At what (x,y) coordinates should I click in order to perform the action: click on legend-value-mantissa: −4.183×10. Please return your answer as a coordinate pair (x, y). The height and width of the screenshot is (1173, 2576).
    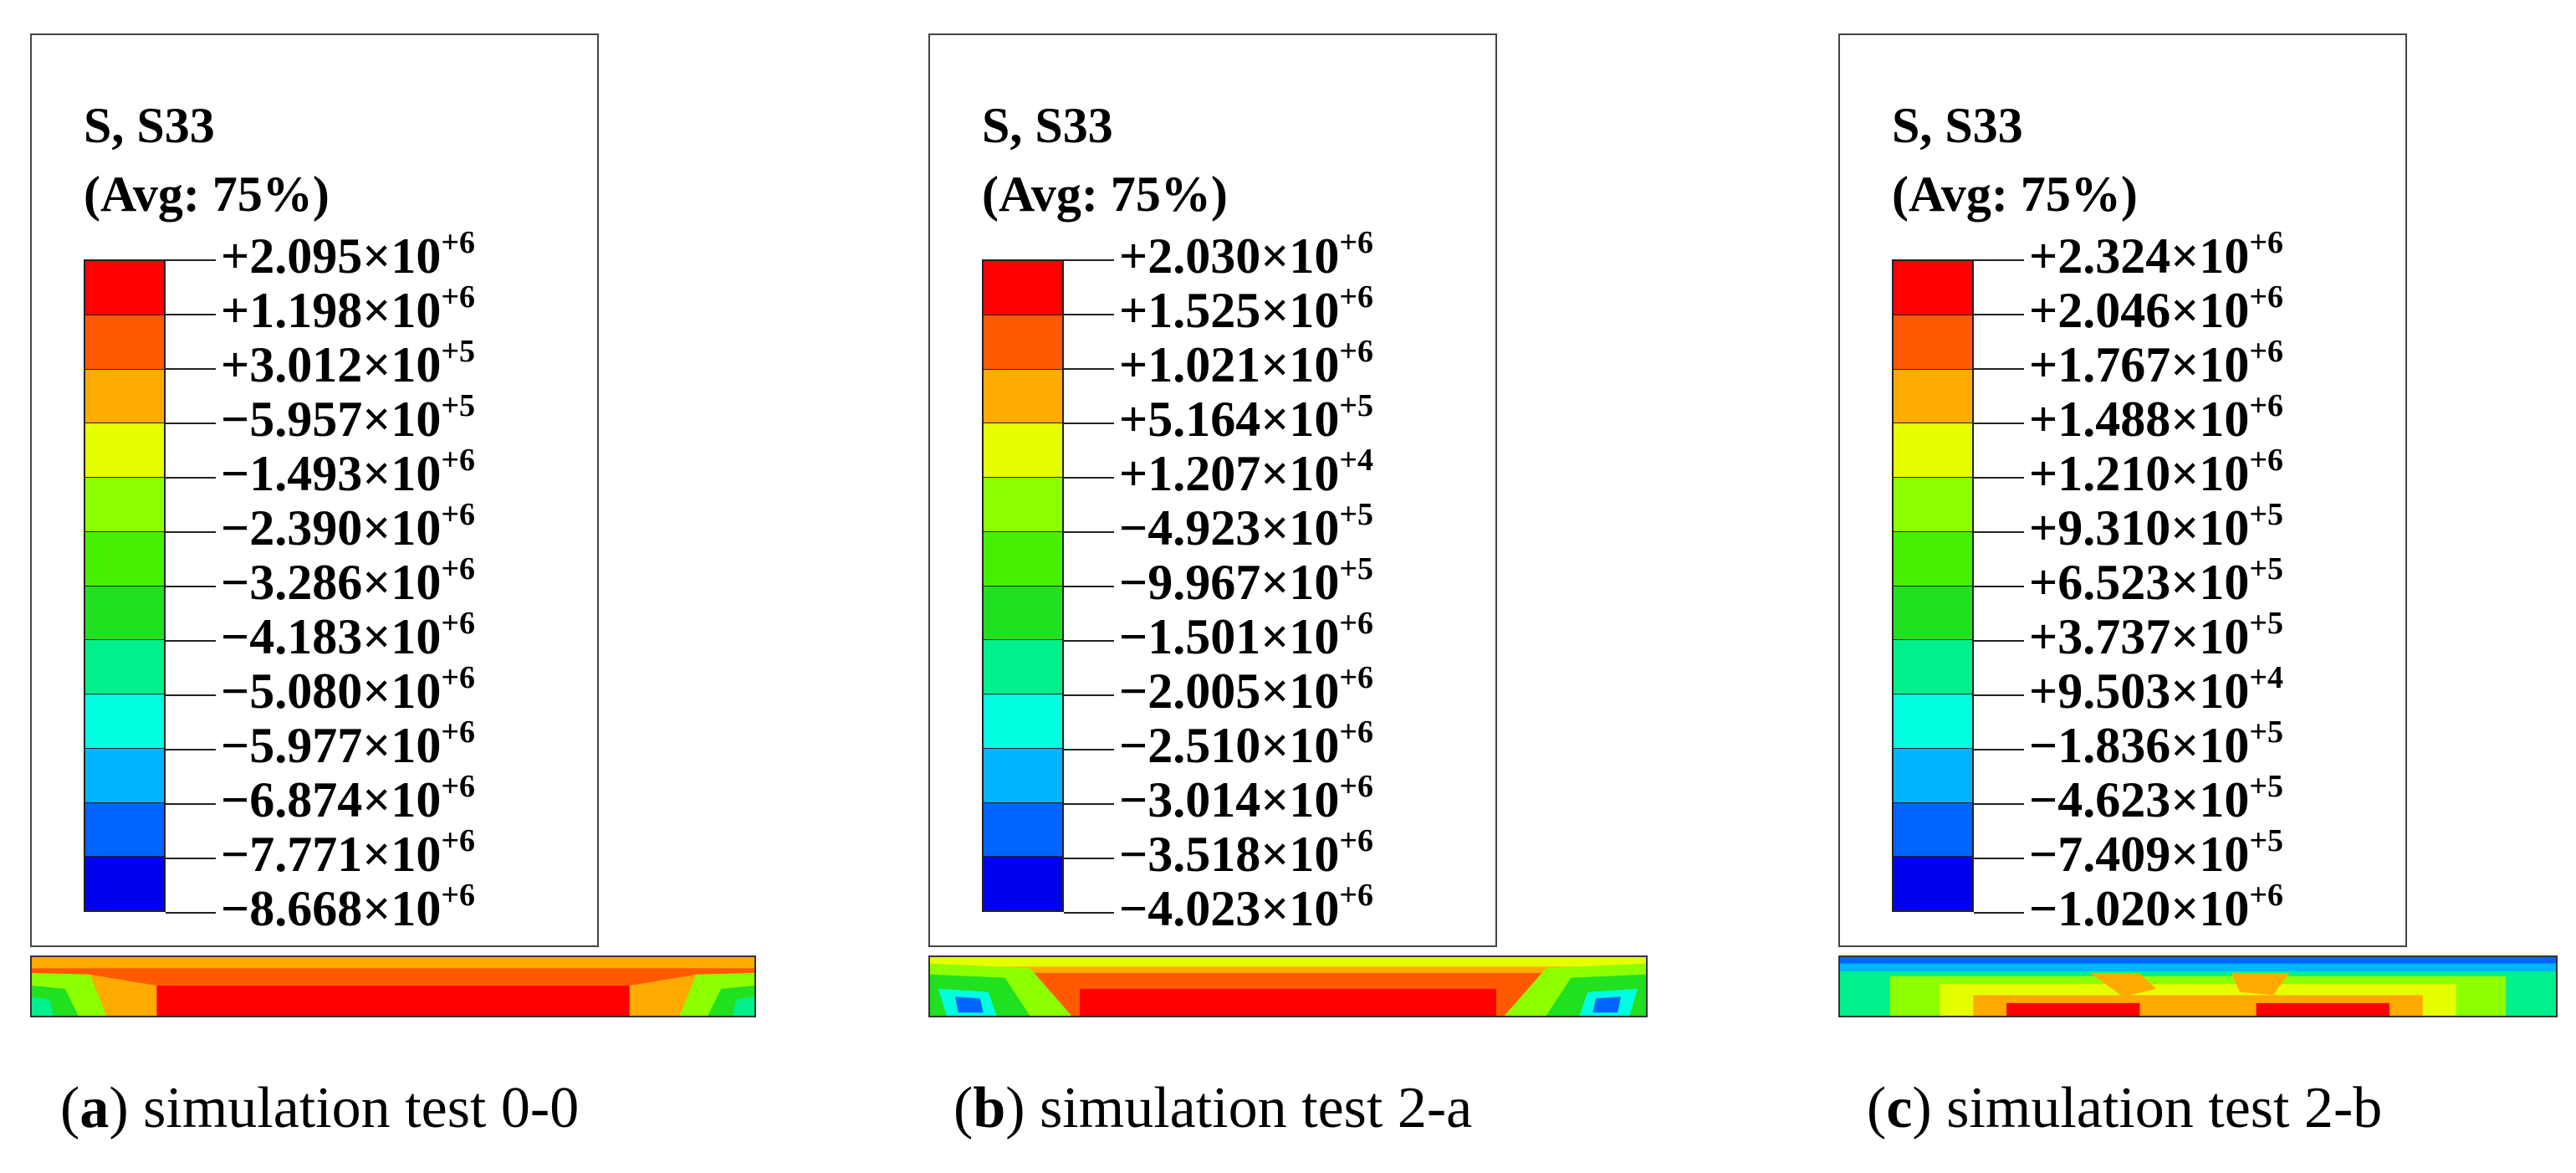
    Looking at the image, I should click on (331, 636).